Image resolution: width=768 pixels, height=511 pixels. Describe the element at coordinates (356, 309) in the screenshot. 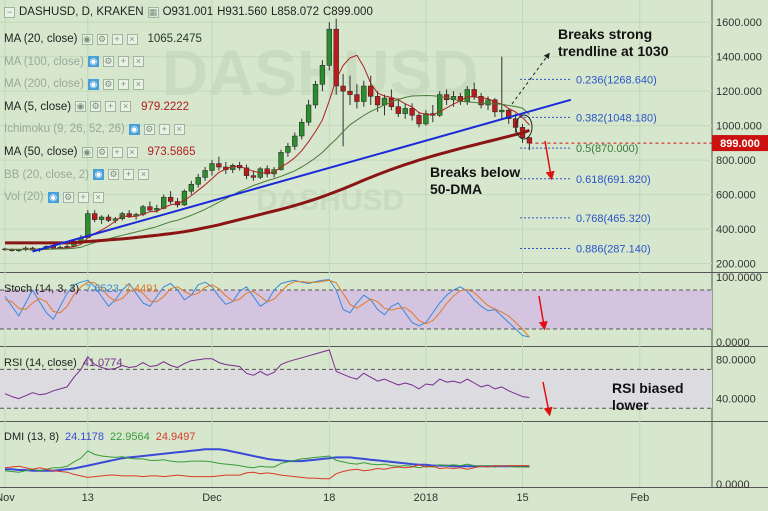

I see `stoch-band` at that location.